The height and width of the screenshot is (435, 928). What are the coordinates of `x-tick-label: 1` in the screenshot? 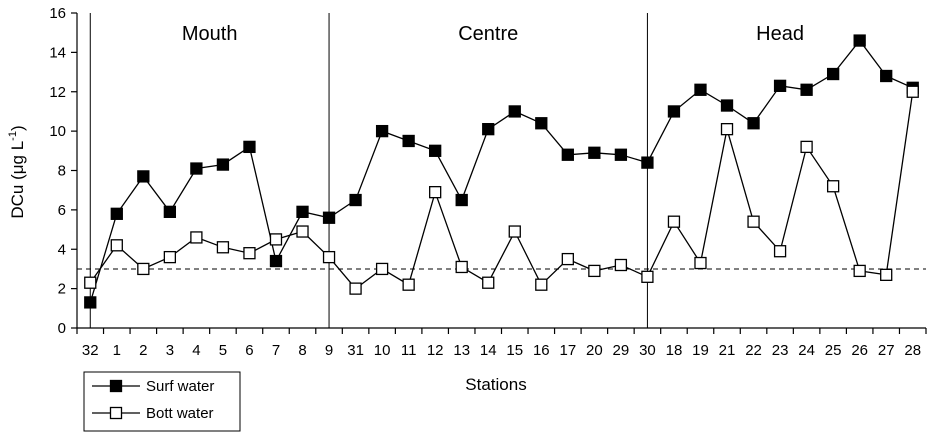 It's located at (117, 350).